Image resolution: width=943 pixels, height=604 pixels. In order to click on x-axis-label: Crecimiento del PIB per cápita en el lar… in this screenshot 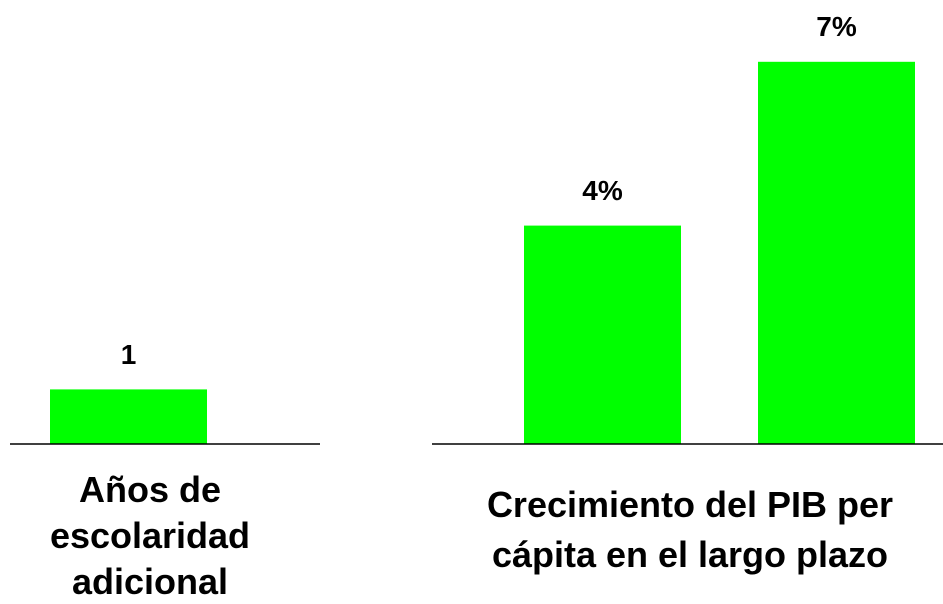, I will do `click(690, 529)`.